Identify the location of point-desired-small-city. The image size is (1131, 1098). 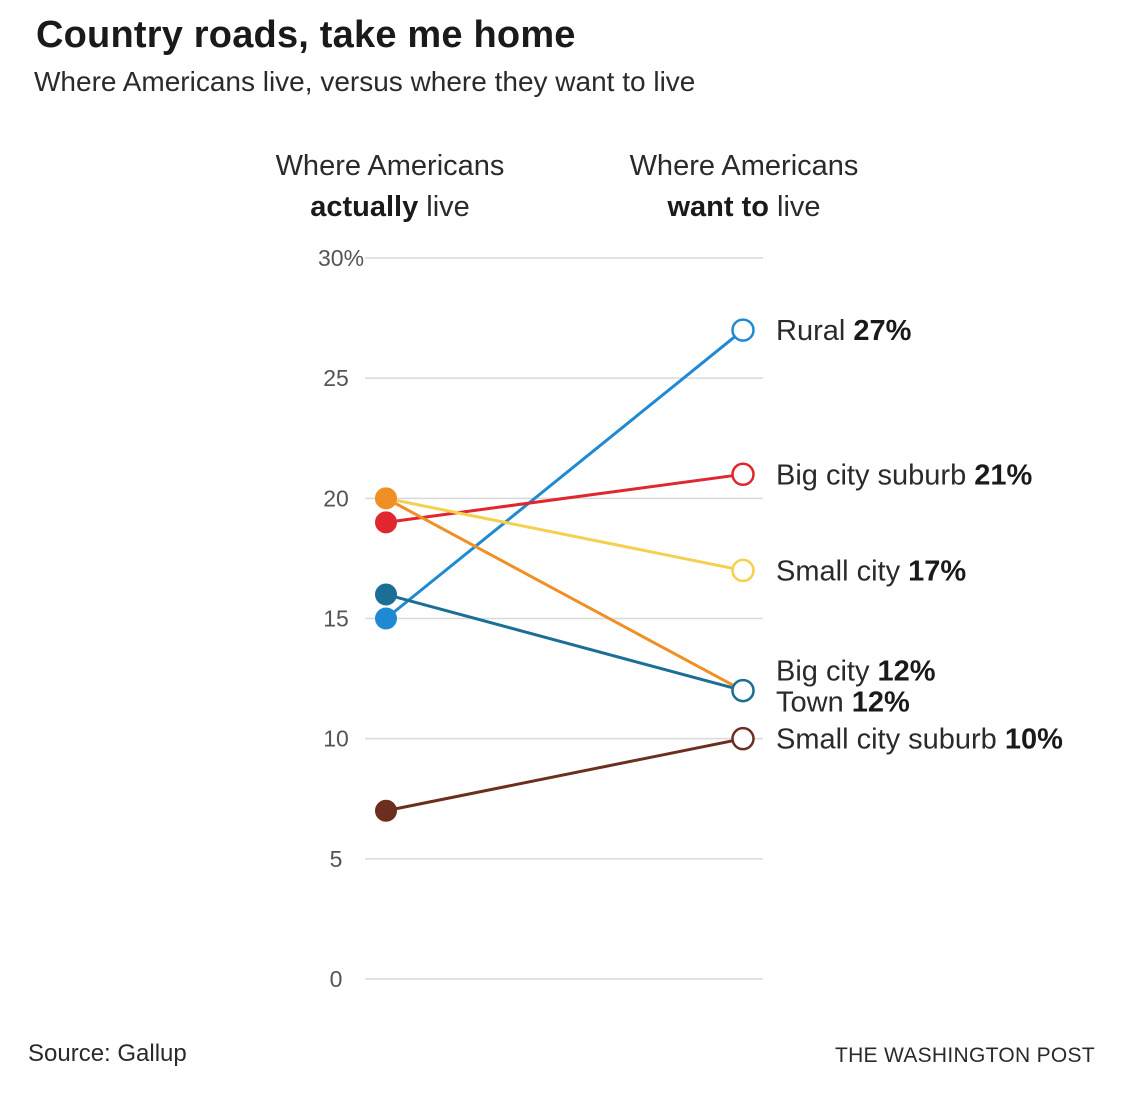
(743, 570).